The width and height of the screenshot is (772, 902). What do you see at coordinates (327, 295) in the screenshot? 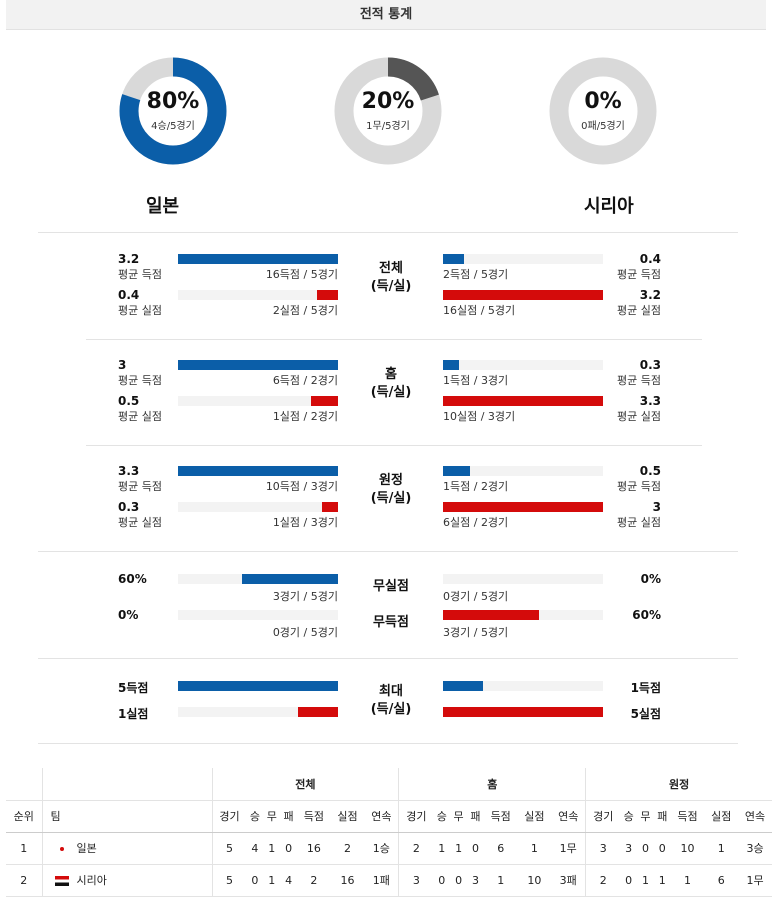
I see `home-conceded-bar` at bounding box center [327, 295].